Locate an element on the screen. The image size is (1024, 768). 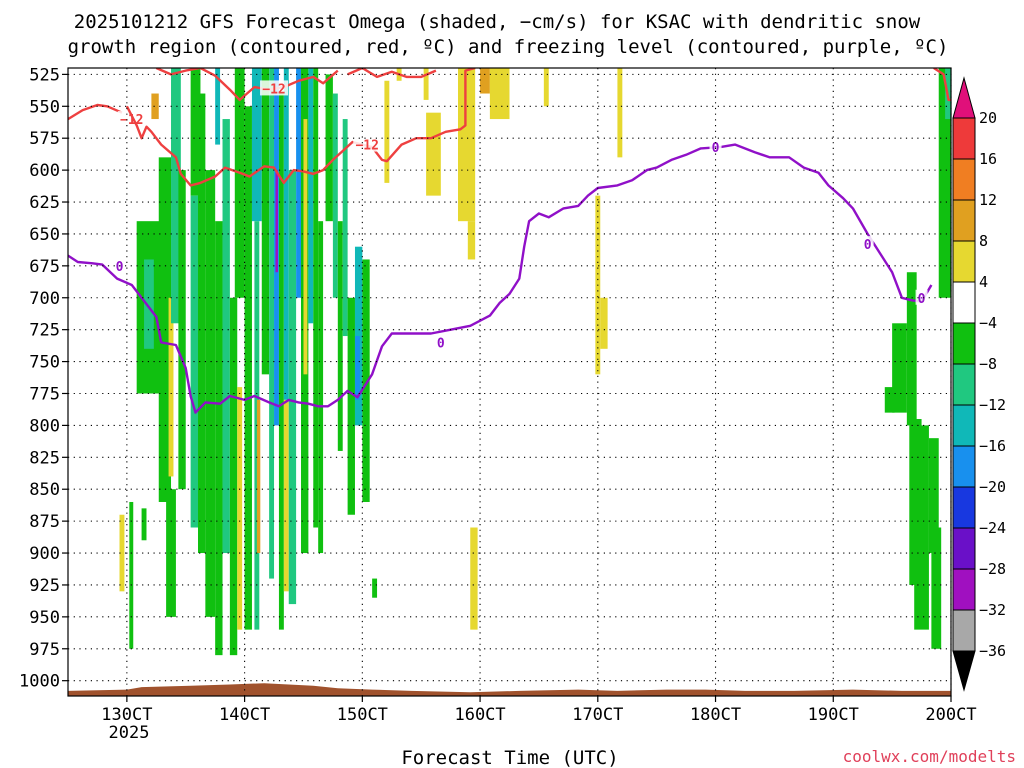
x-axis: 130CT 140CT 150CT 160CT 170CT 180CT 190CT 200CT is located at coordinates (539, 710).